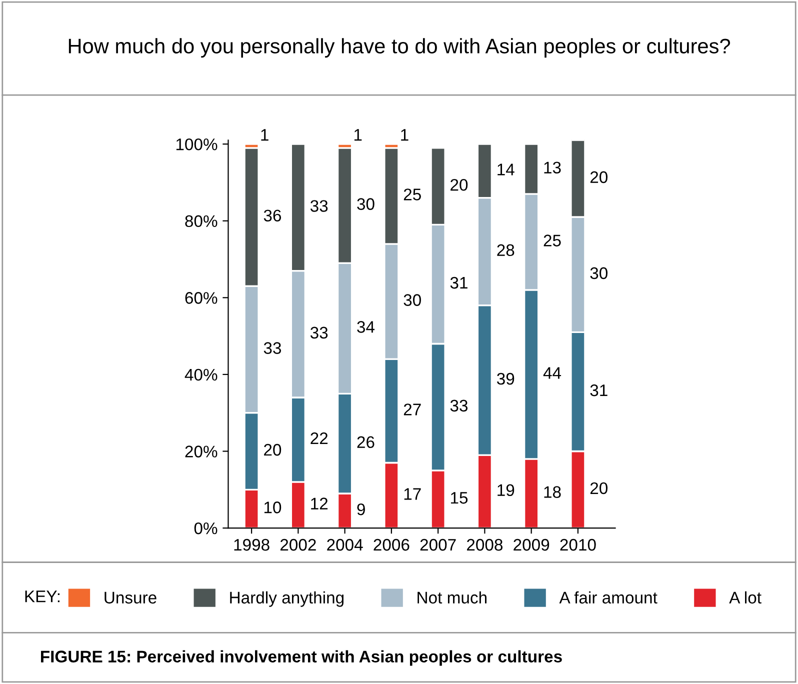  I want to click on chart-title: How much do you personally have to do with Asian peoples or cultures?, so click(399, 48).